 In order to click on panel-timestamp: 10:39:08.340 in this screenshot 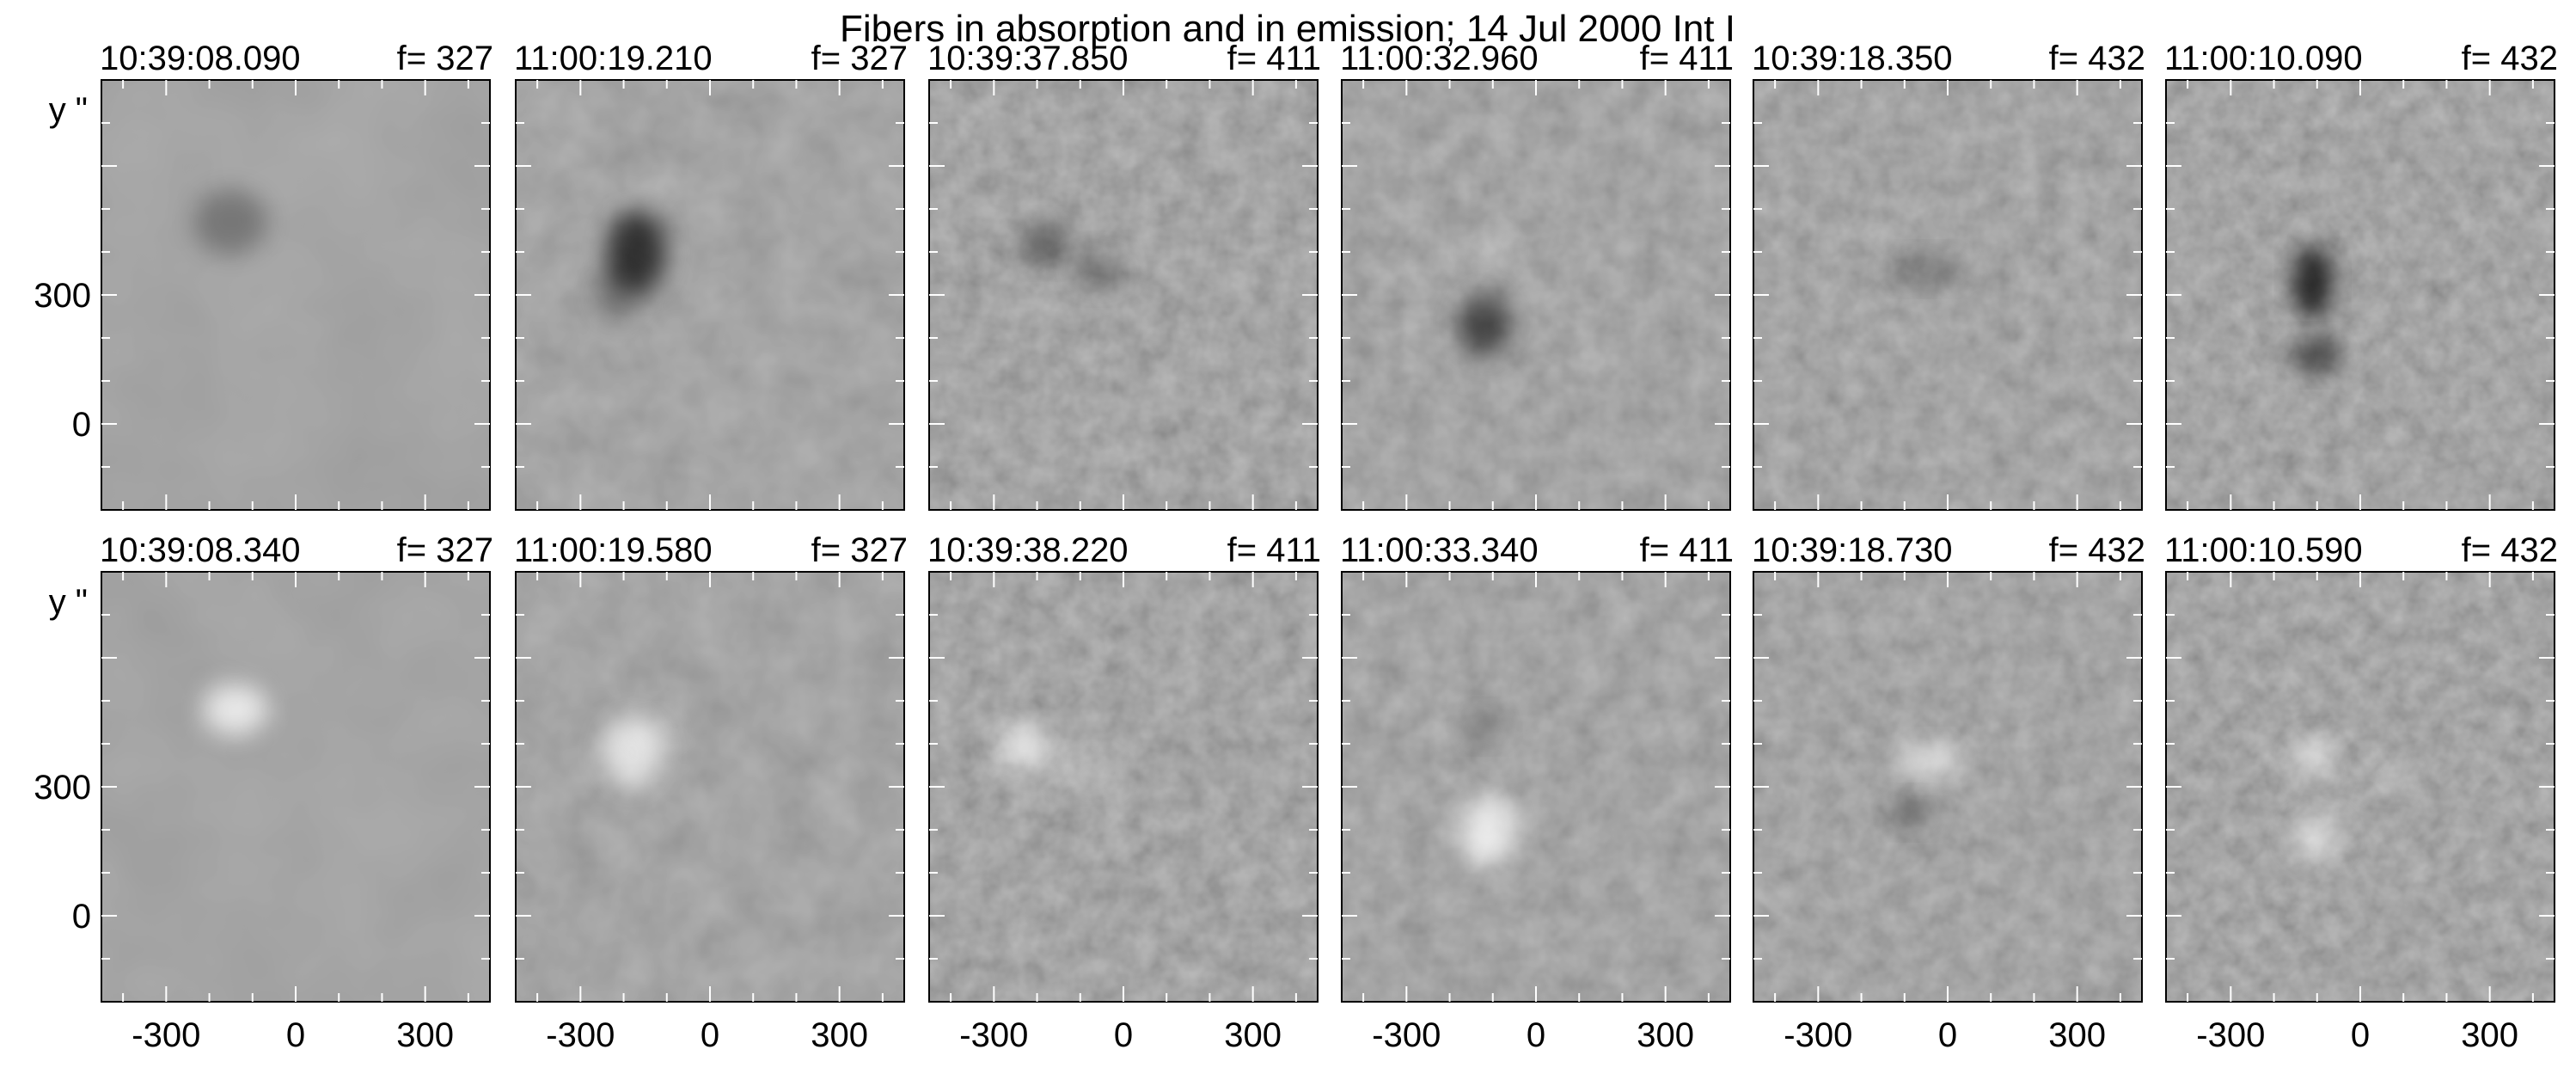, I will do `click(200, 550)`.